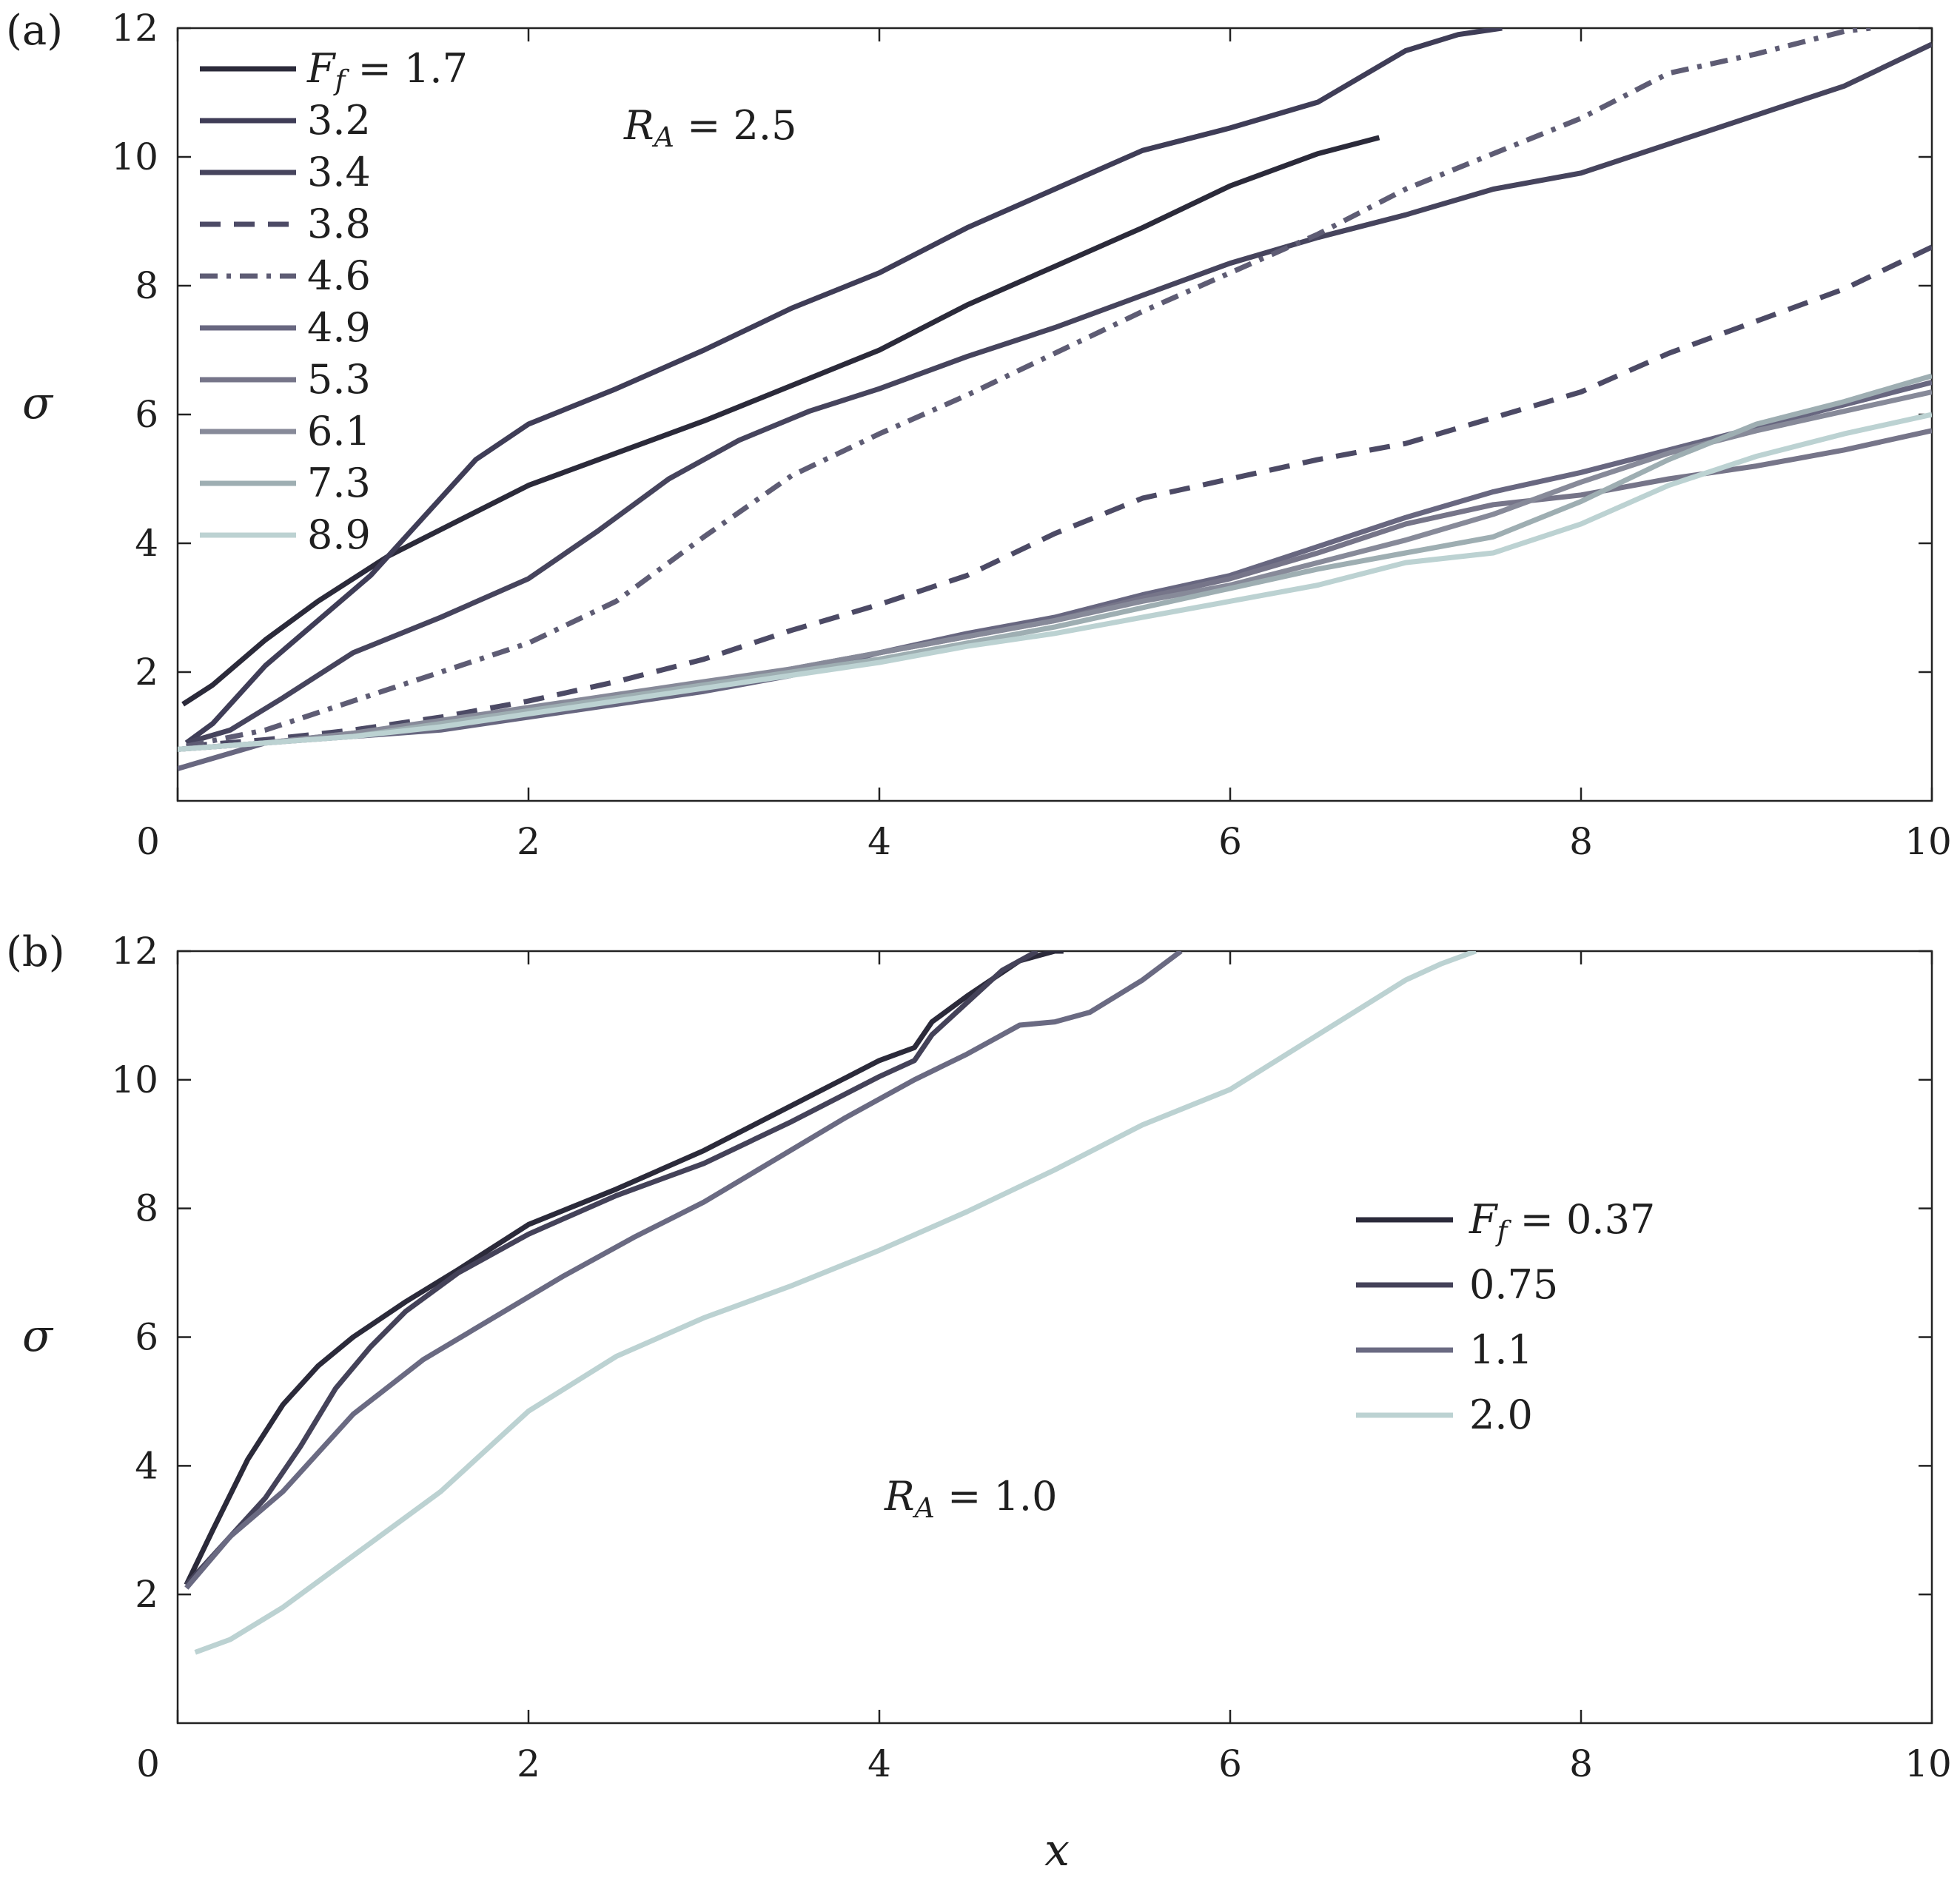 The image size is (1960, 1883). I want to click on legend-label-b-1: 0.75, so click(1514, 1284).